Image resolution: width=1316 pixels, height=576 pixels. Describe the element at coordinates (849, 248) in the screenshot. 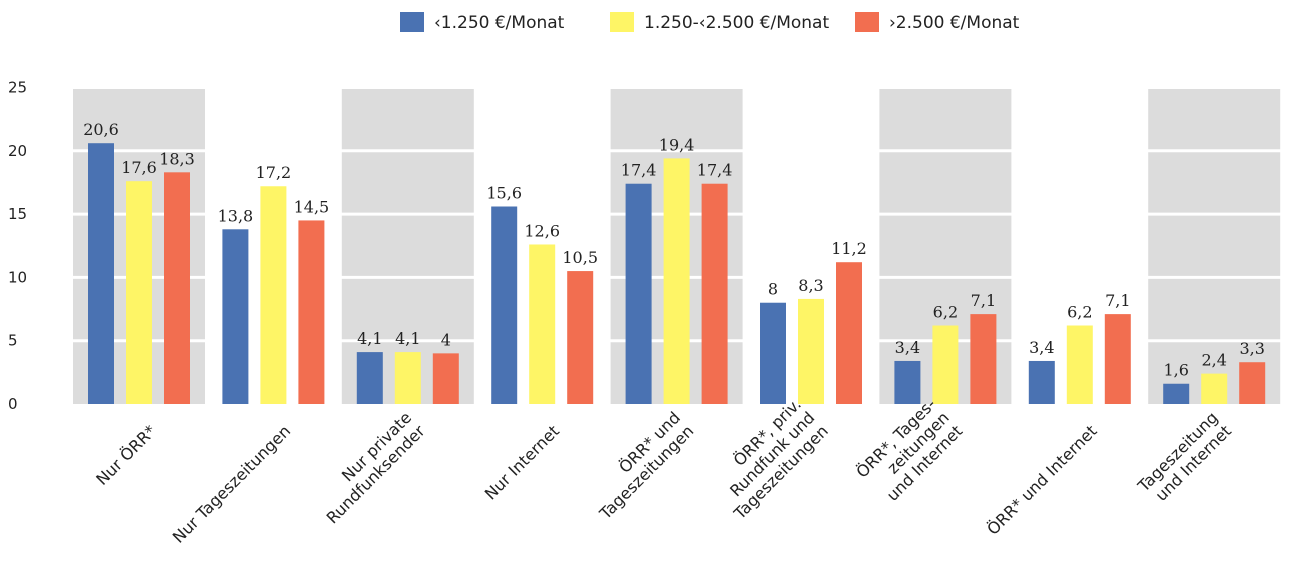

I see `data-label: 11,2` at that location.